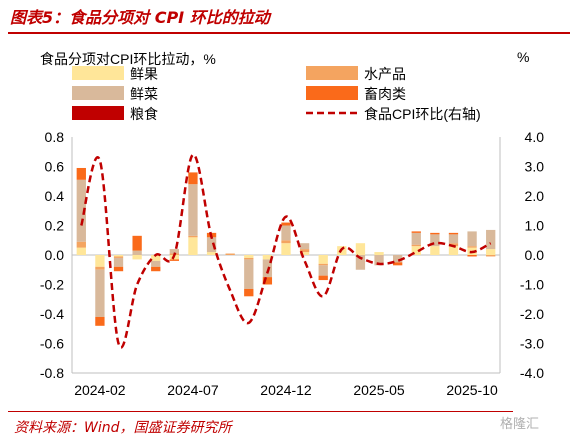 This screenshot has width=578, height=442. Describe the element at coordinates (55, 167) in the screenshot. I see `y-tick-label: 0.6` at that location.